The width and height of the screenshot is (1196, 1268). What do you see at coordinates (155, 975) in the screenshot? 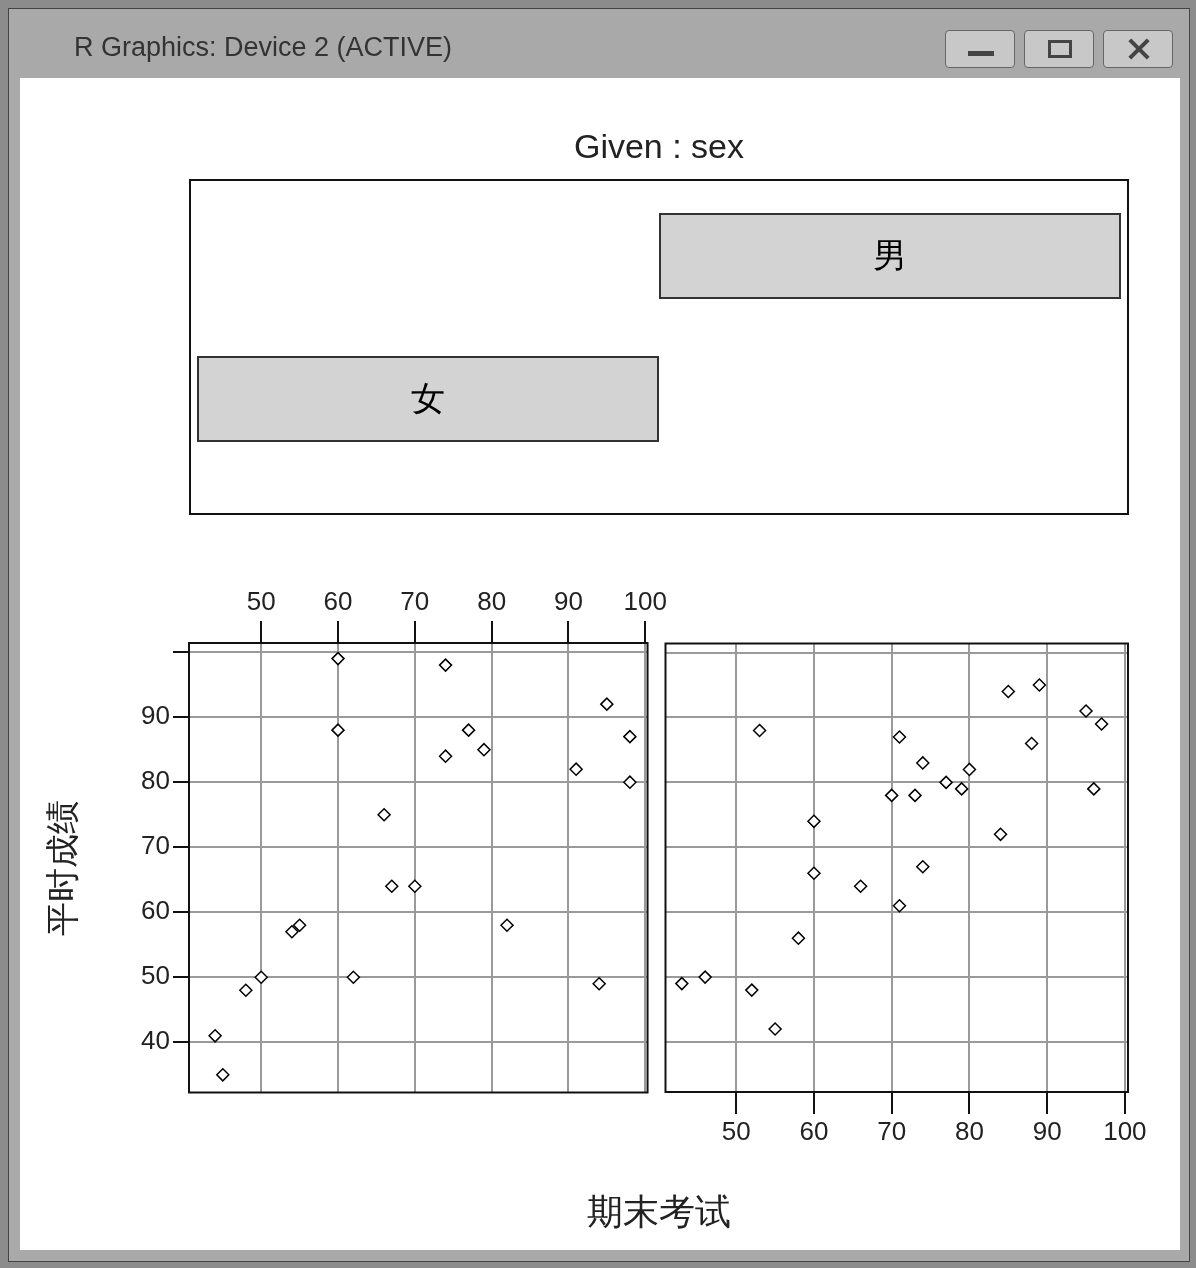
I see `y-tick-label: 50` at bounding box center [155, 975].